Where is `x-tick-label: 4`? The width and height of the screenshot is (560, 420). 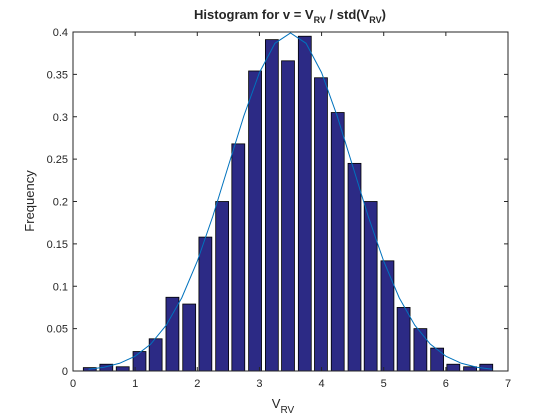
x-tick-label: 4 is located at coordinates (322, 384).